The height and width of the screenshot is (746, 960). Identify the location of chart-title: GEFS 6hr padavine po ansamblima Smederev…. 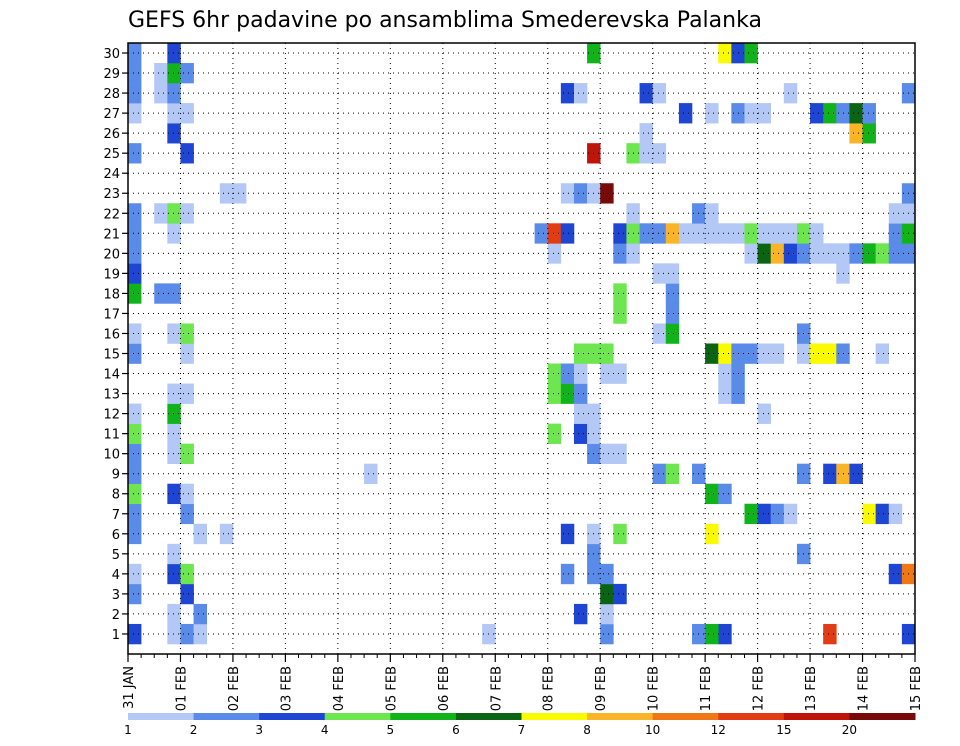
(445, 20).